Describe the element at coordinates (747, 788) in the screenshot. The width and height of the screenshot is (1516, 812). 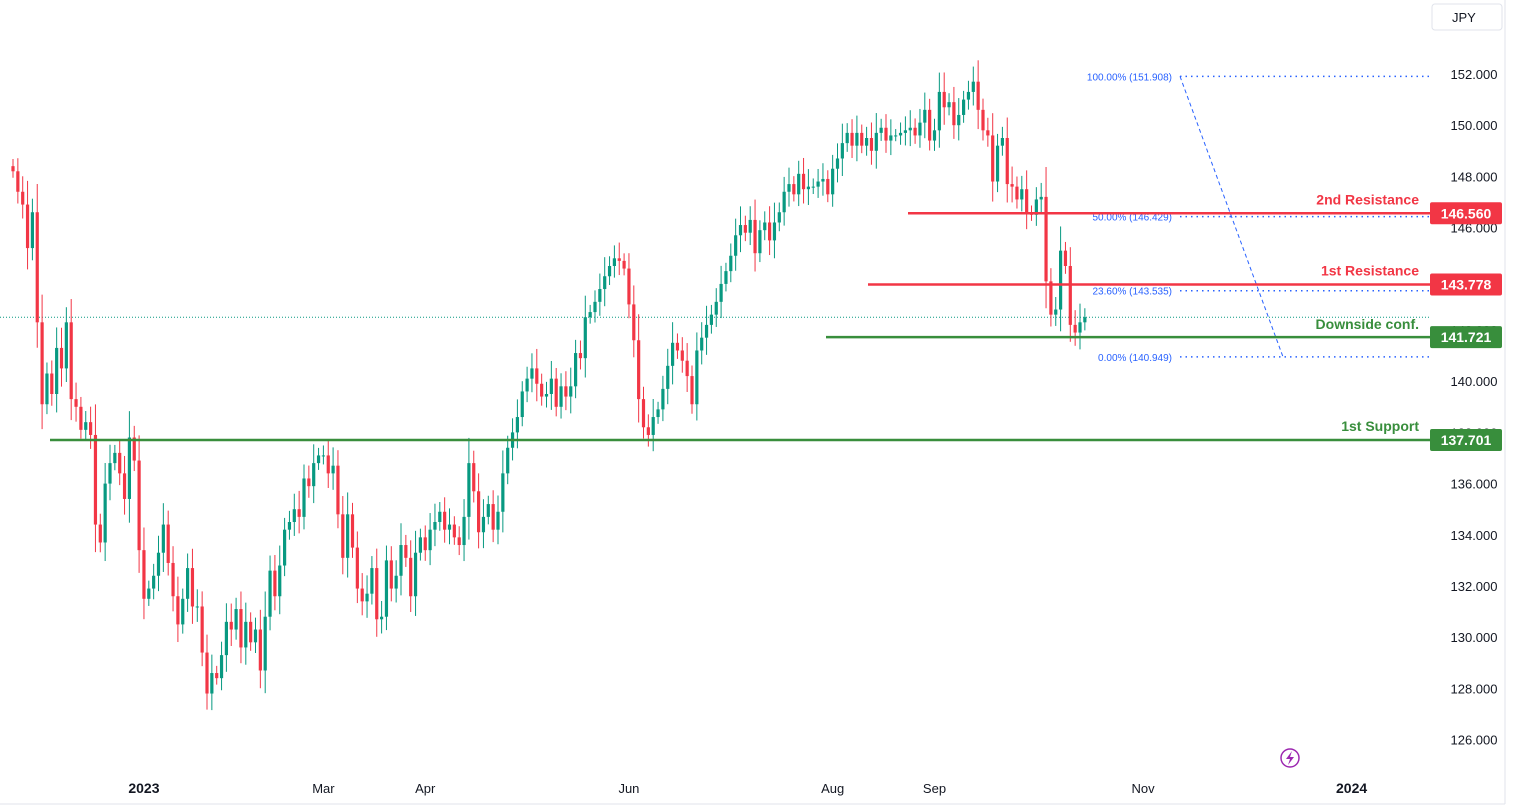
I see `time-axis: 2023 Mar Apr Jun Aug Sep Nov 2024` at that location.